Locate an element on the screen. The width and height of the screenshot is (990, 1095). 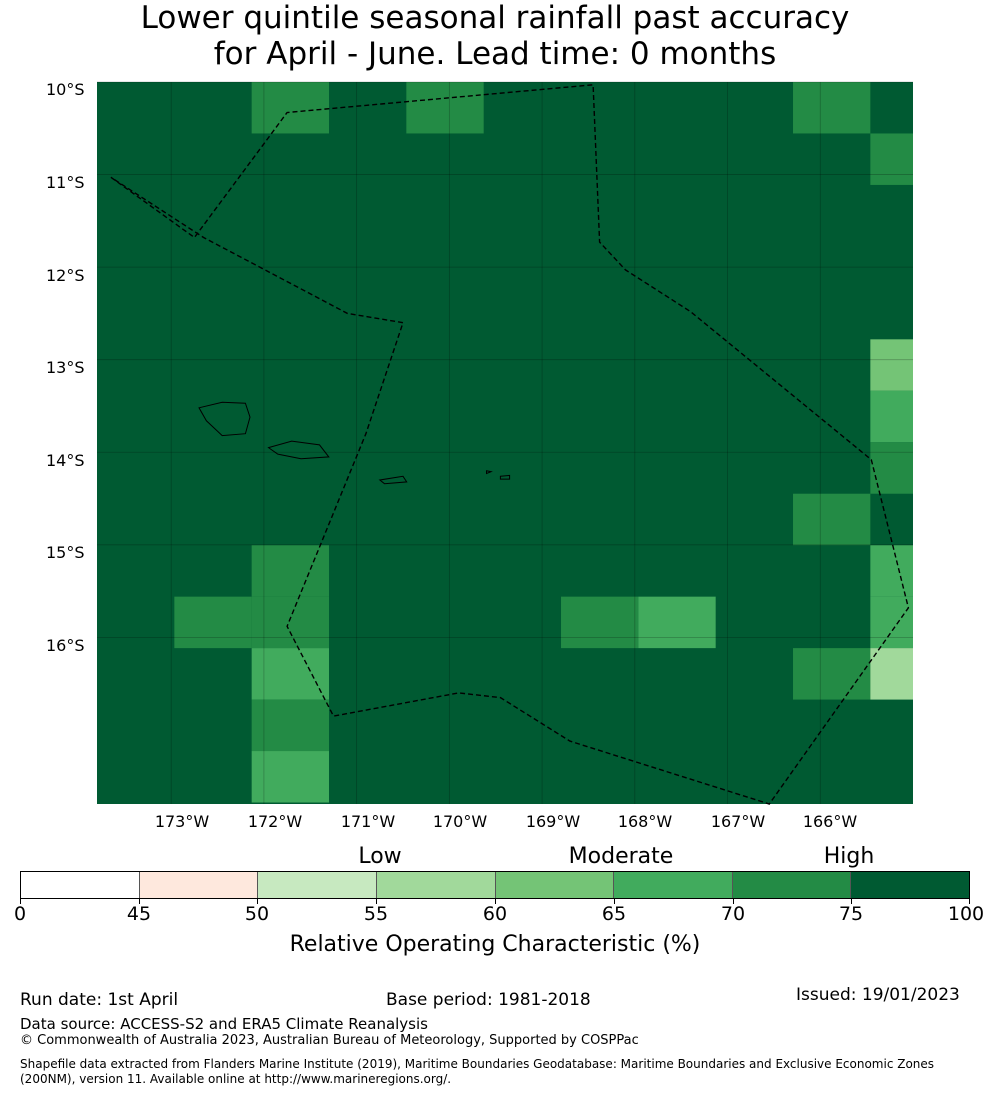
colorbar is located at coordinates (495, 885).